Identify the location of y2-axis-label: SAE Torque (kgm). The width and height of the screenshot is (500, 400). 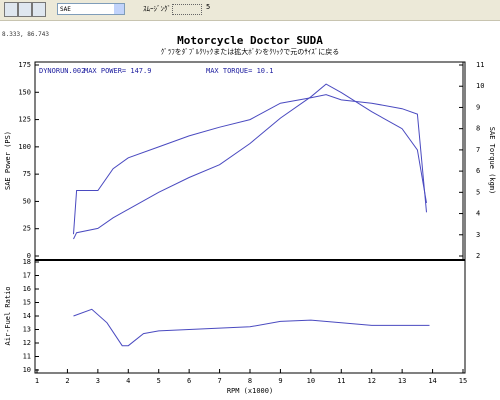
(492, 160).